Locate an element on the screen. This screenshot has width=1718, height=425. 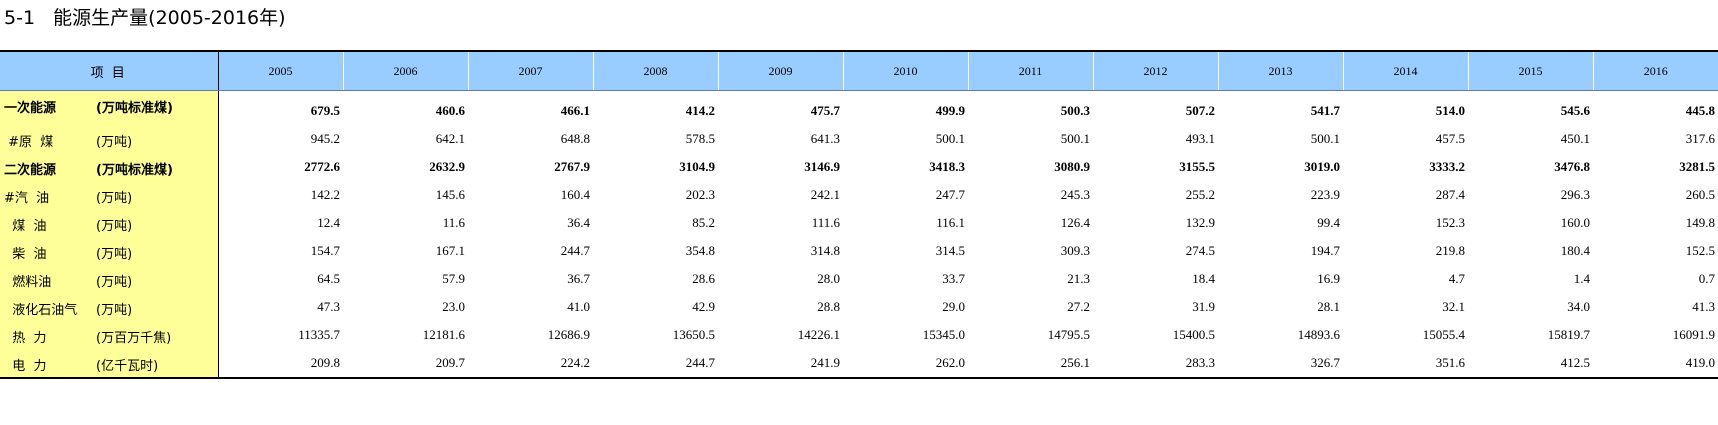
cell-value: 3146.9 is located at coordinates (822, 166).